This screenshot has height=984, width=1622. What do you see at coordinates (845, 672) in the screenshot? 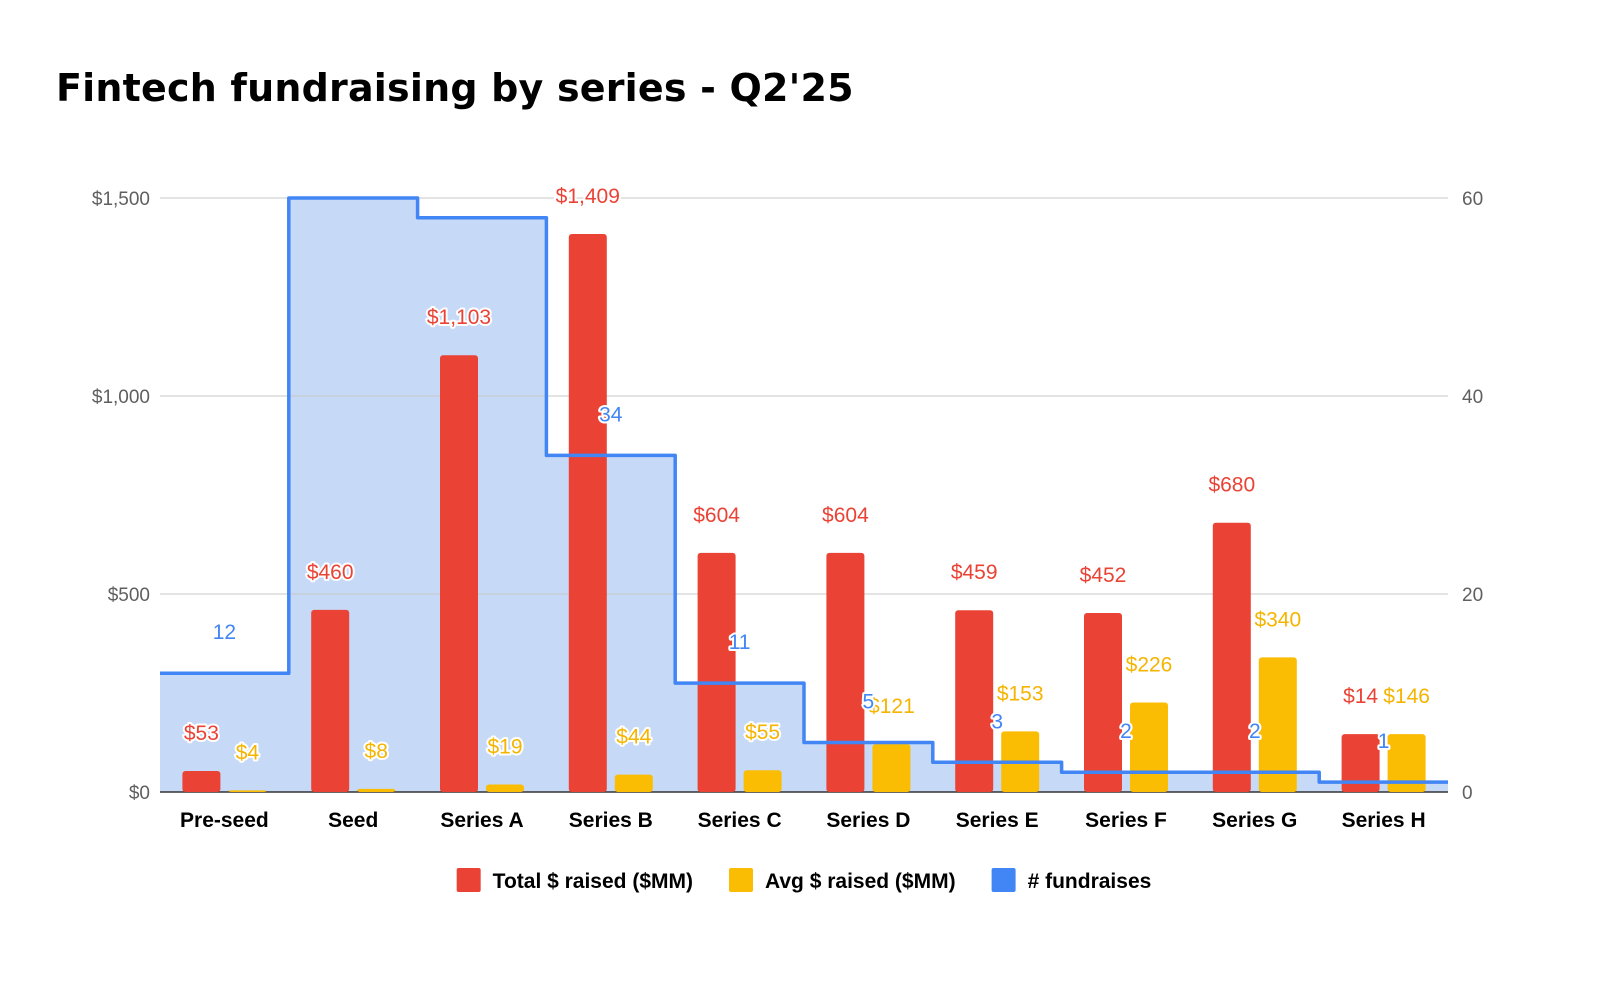
I see `bar-total-series-d` at bounding box center [845, 672].